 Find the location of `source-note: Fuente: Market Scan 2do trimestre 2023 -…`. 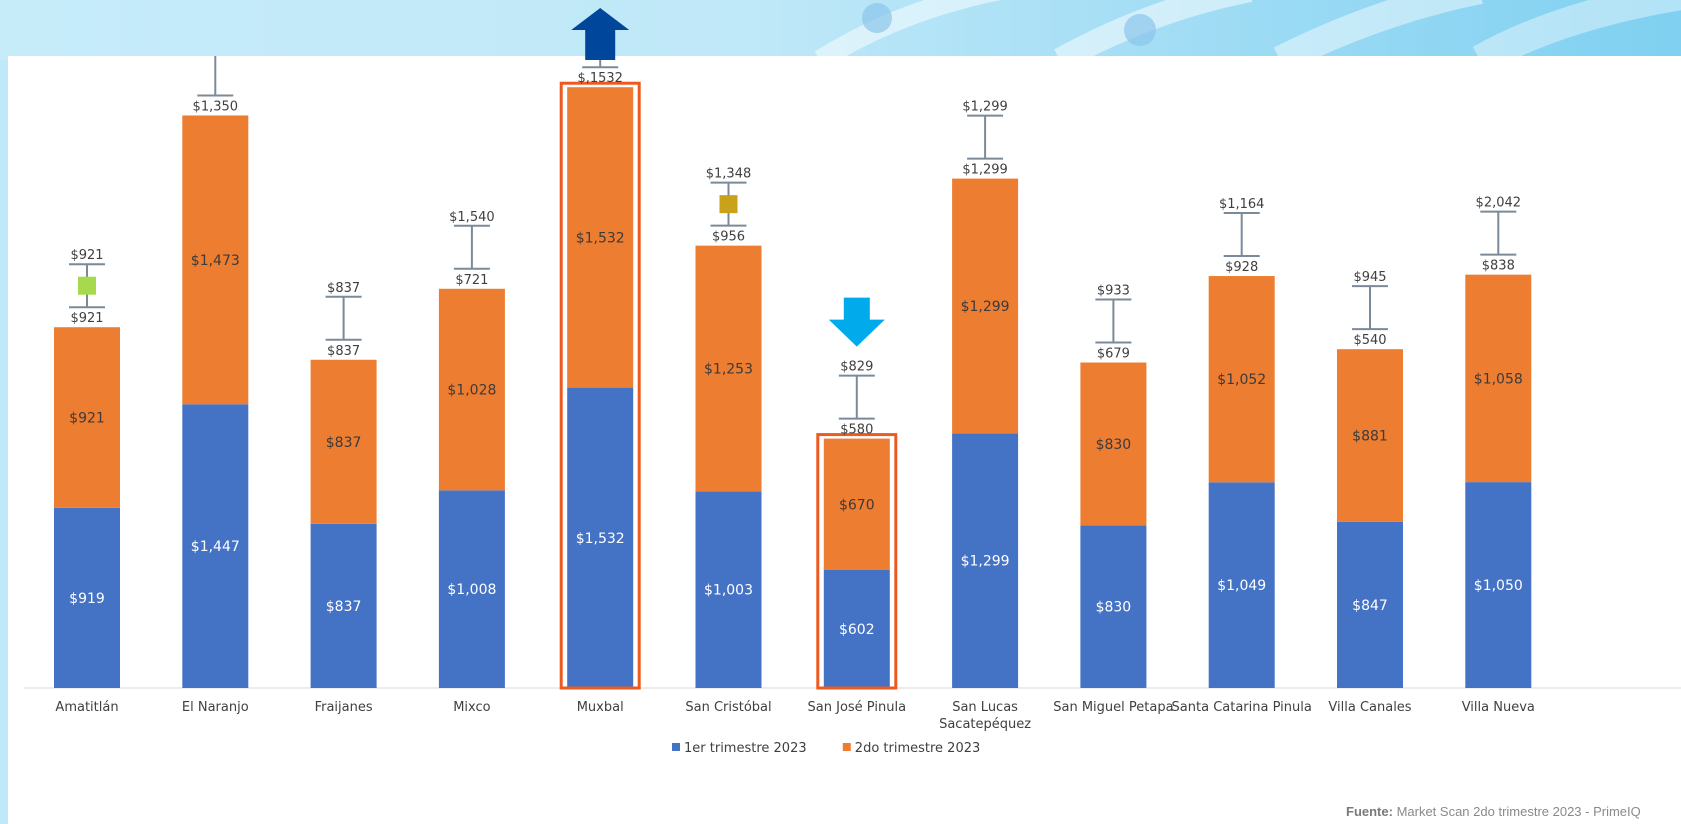

source-note: Fuente: Market Scan 2do trimestre 2023 -… is located at coordinates (1493, 811).